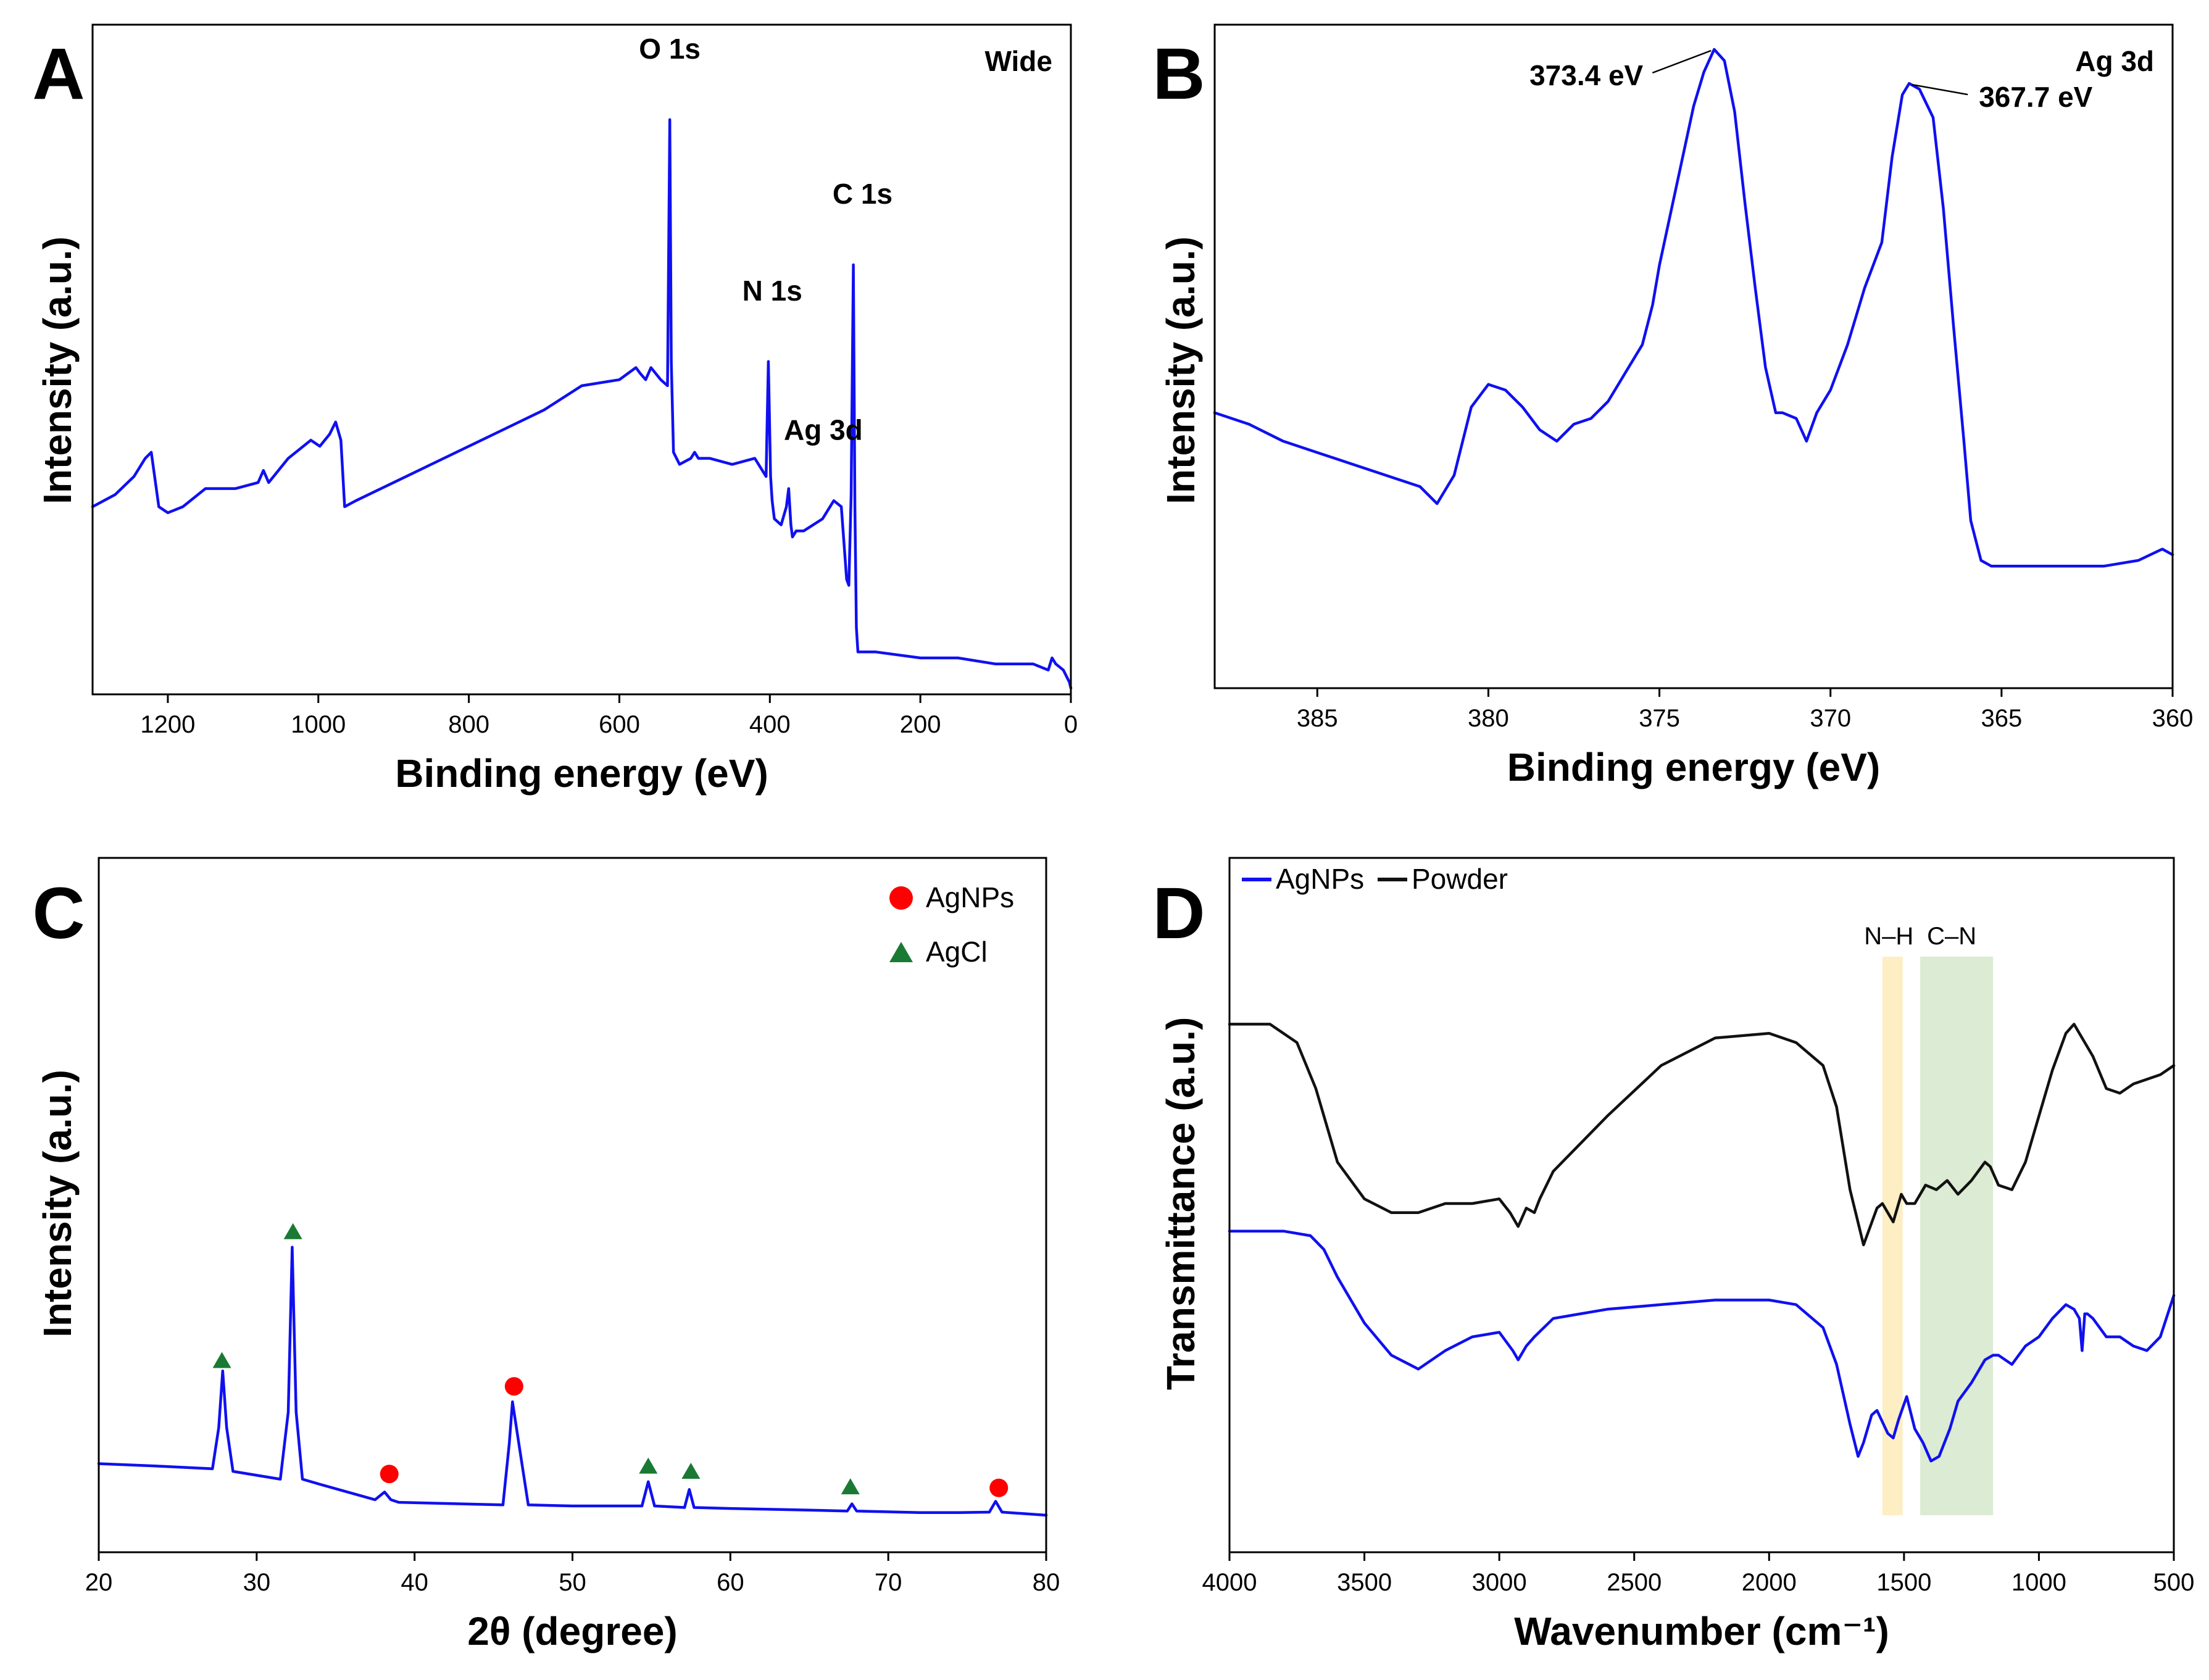  Describe the element at coordinates (1702, 1135) in the screenshot. I see `series-line-powder` at that location.